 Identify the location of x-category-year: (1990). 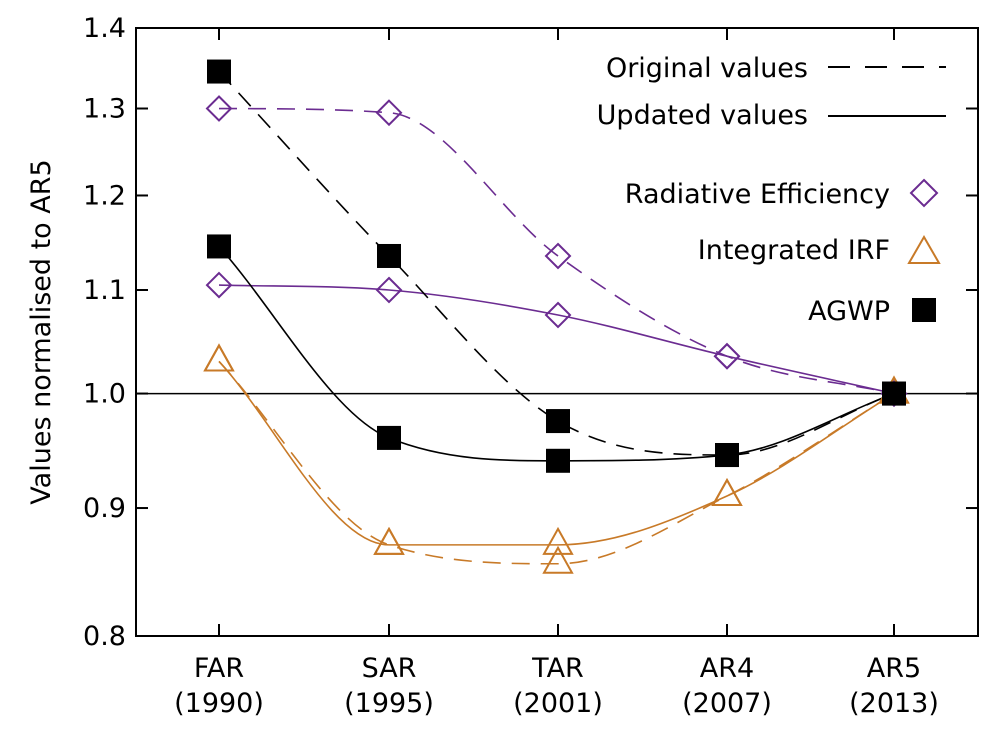
(219, 703).